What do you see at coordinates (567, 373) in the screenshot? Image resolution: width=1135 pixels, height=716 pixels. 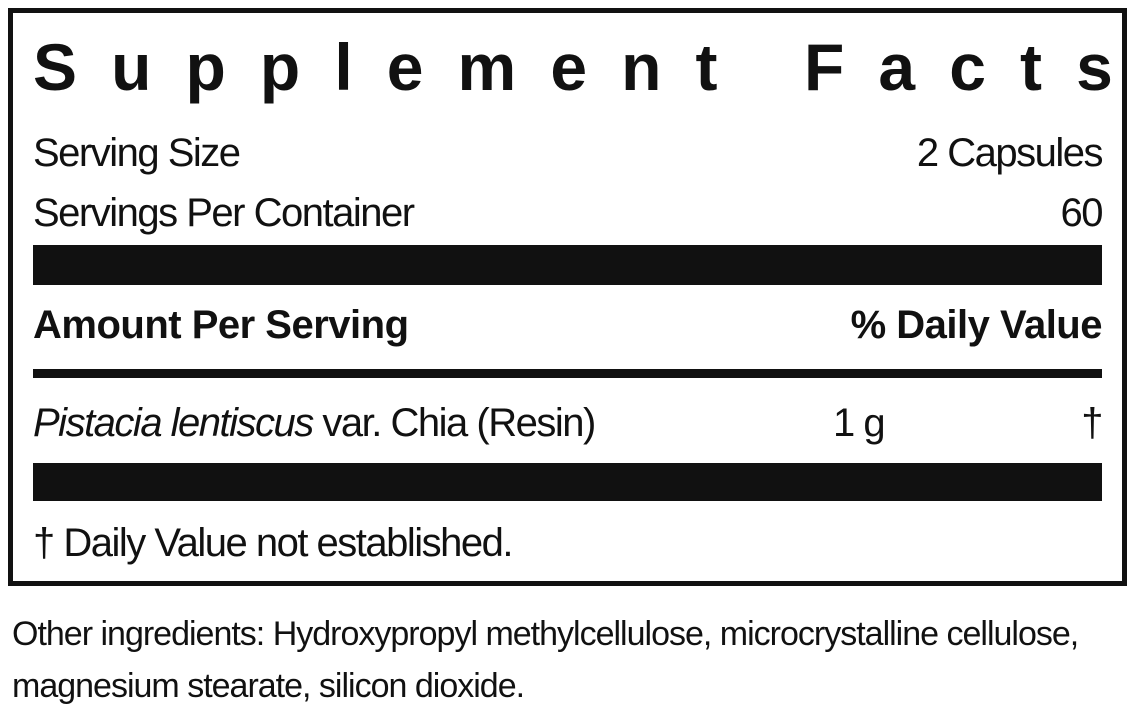 I see `medium-divider` at bounding box center [567, 373].